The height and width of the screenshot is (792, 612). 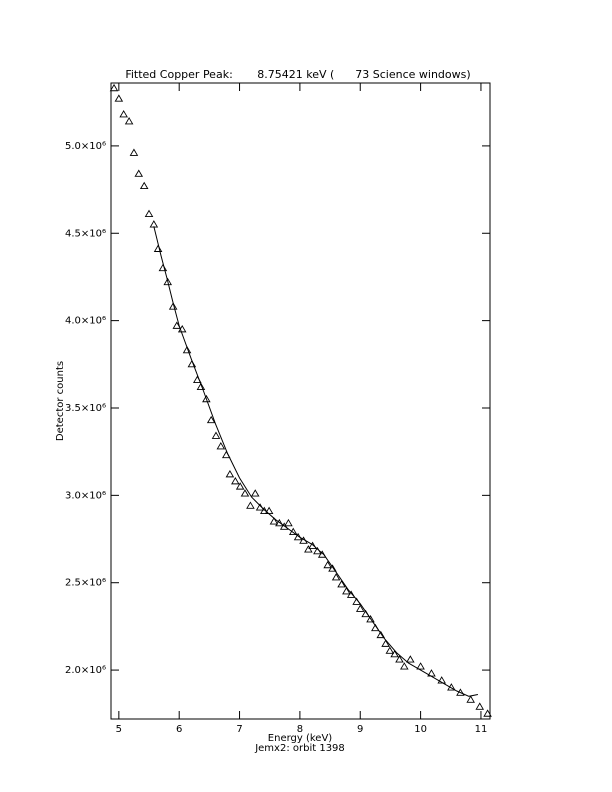 I want to click on x-axis-label: Energy (keV), so click(x=300, y=738).